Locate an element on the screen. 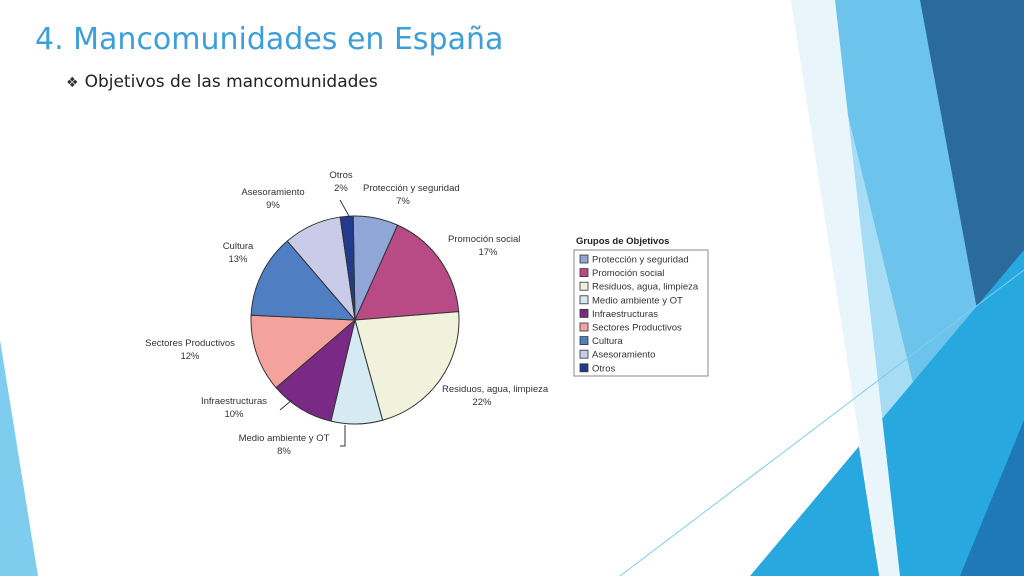 The image size is (1024, 576). legend-box is located at coordinates (641, 313).